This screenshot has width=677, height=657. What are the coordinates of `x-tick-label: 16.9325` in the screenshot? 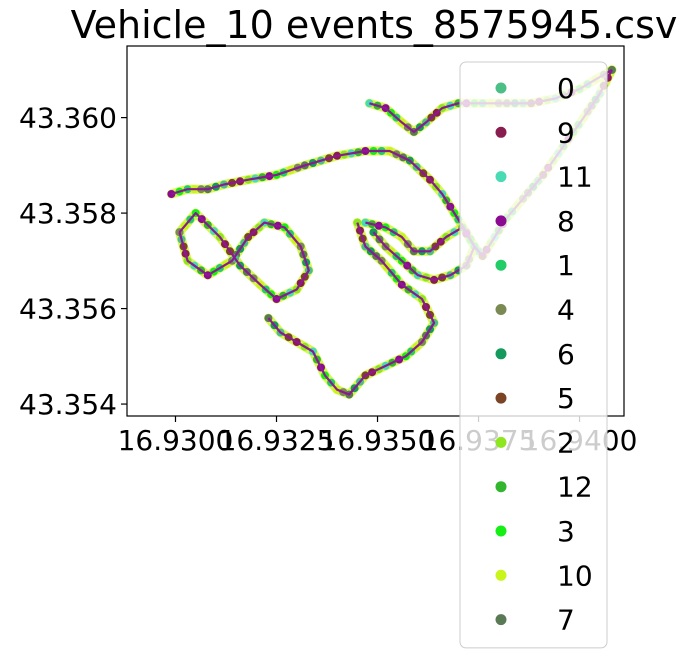 It's located at (277, 440).